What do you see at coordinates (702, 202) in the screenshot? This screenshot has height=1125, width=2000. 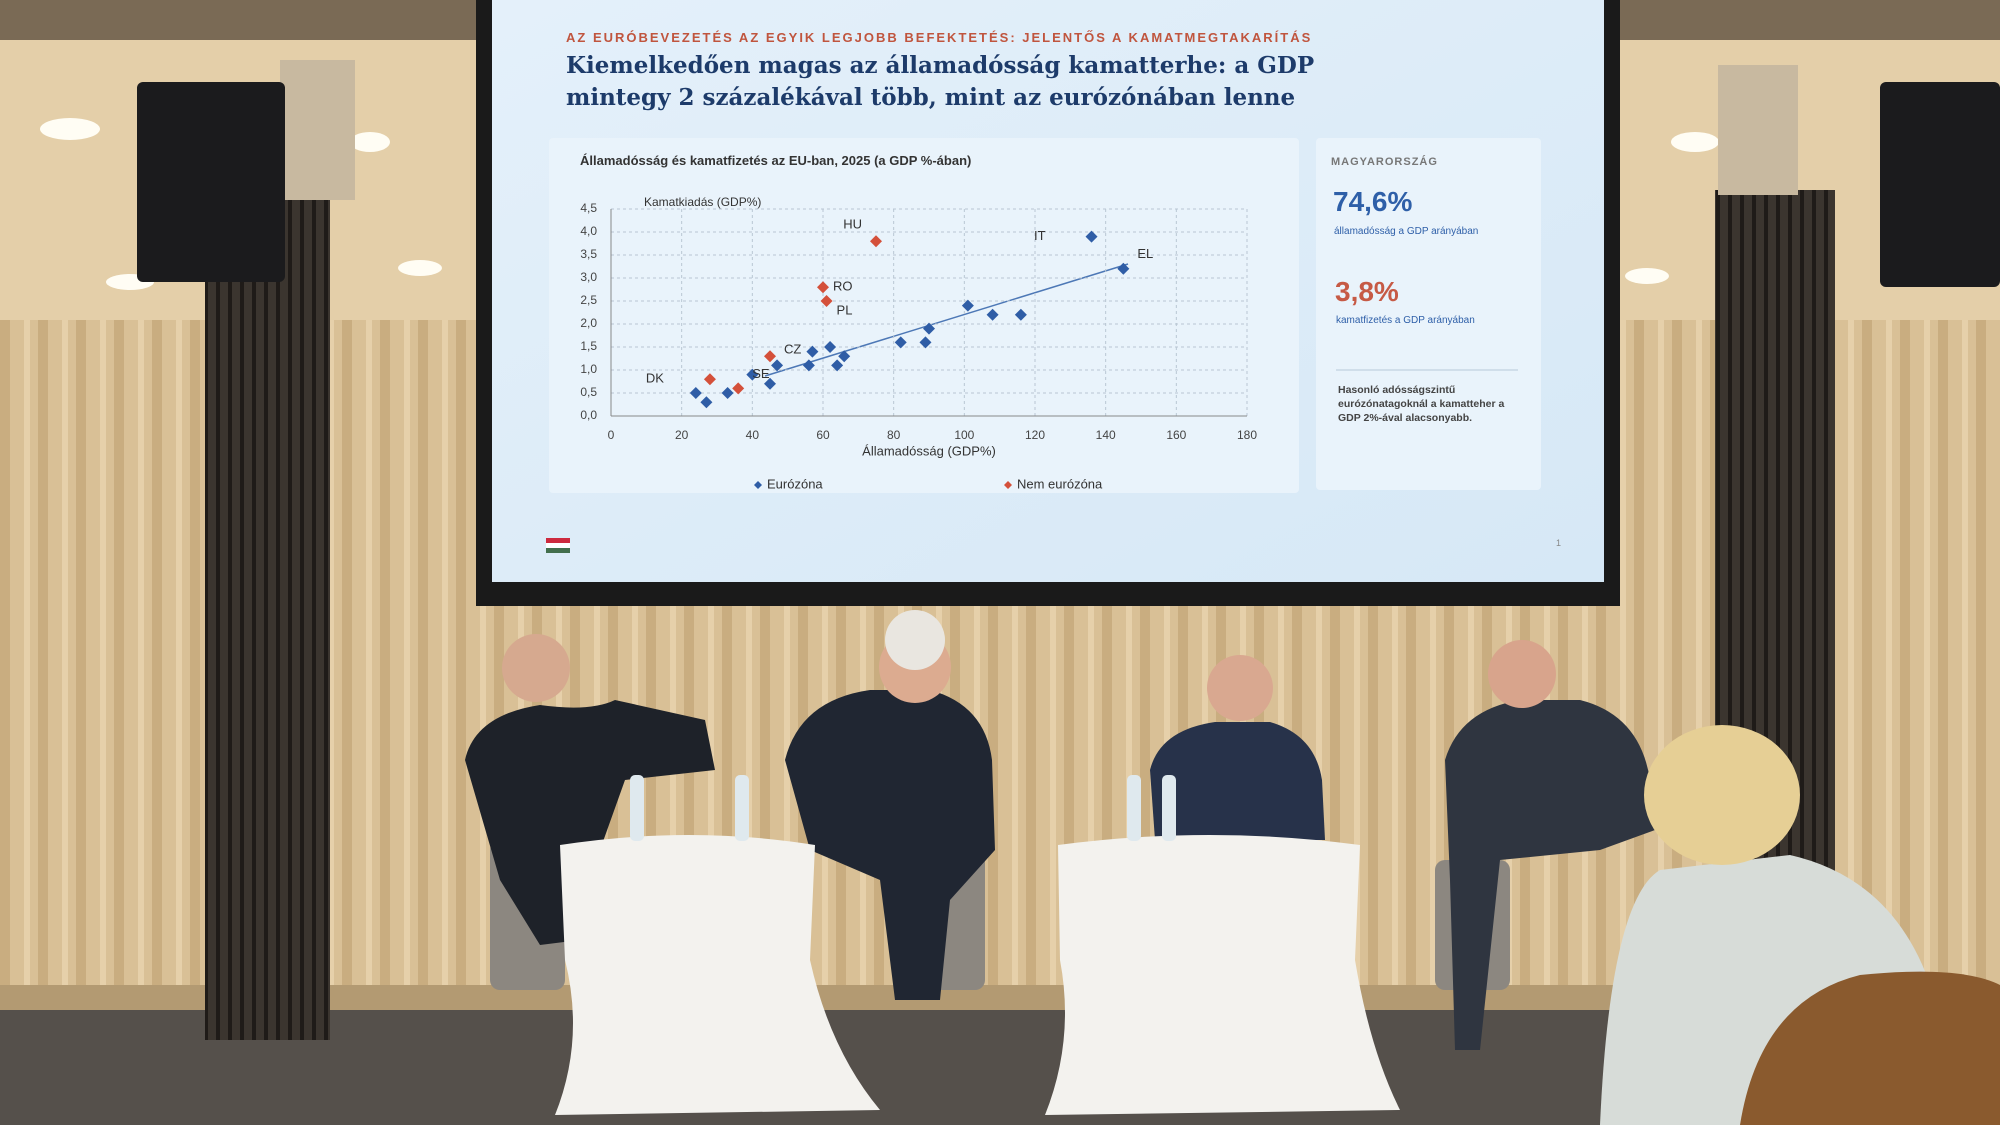 I see `y-axis-label: Kamatkiadás (GDP%)` at bounding box center [702, 202].